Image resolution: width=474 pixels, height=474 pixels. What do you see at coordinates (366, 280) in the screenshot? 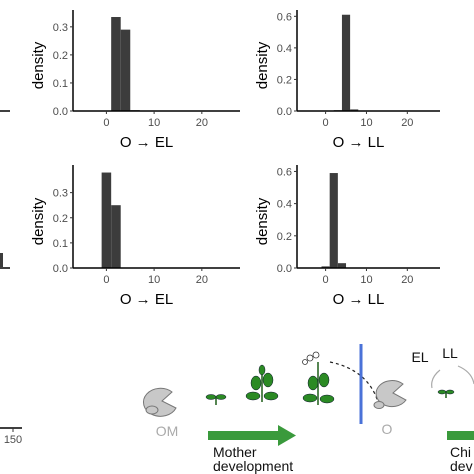
I see `chart-3-xtick-label-1: 10` at bounding box center [366, 280].